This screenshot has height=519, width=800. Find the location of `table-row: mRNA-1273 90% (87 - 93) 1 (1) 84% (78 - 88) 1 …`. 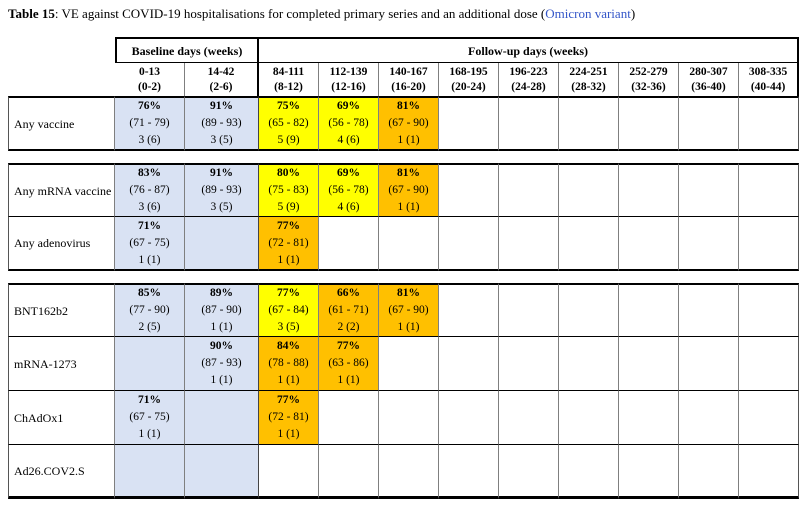

table-row: mRNA-1273 90% (87 - 93) 1 (1) 84% (78 - 88) 1 … is located at coordinates (403, 364).